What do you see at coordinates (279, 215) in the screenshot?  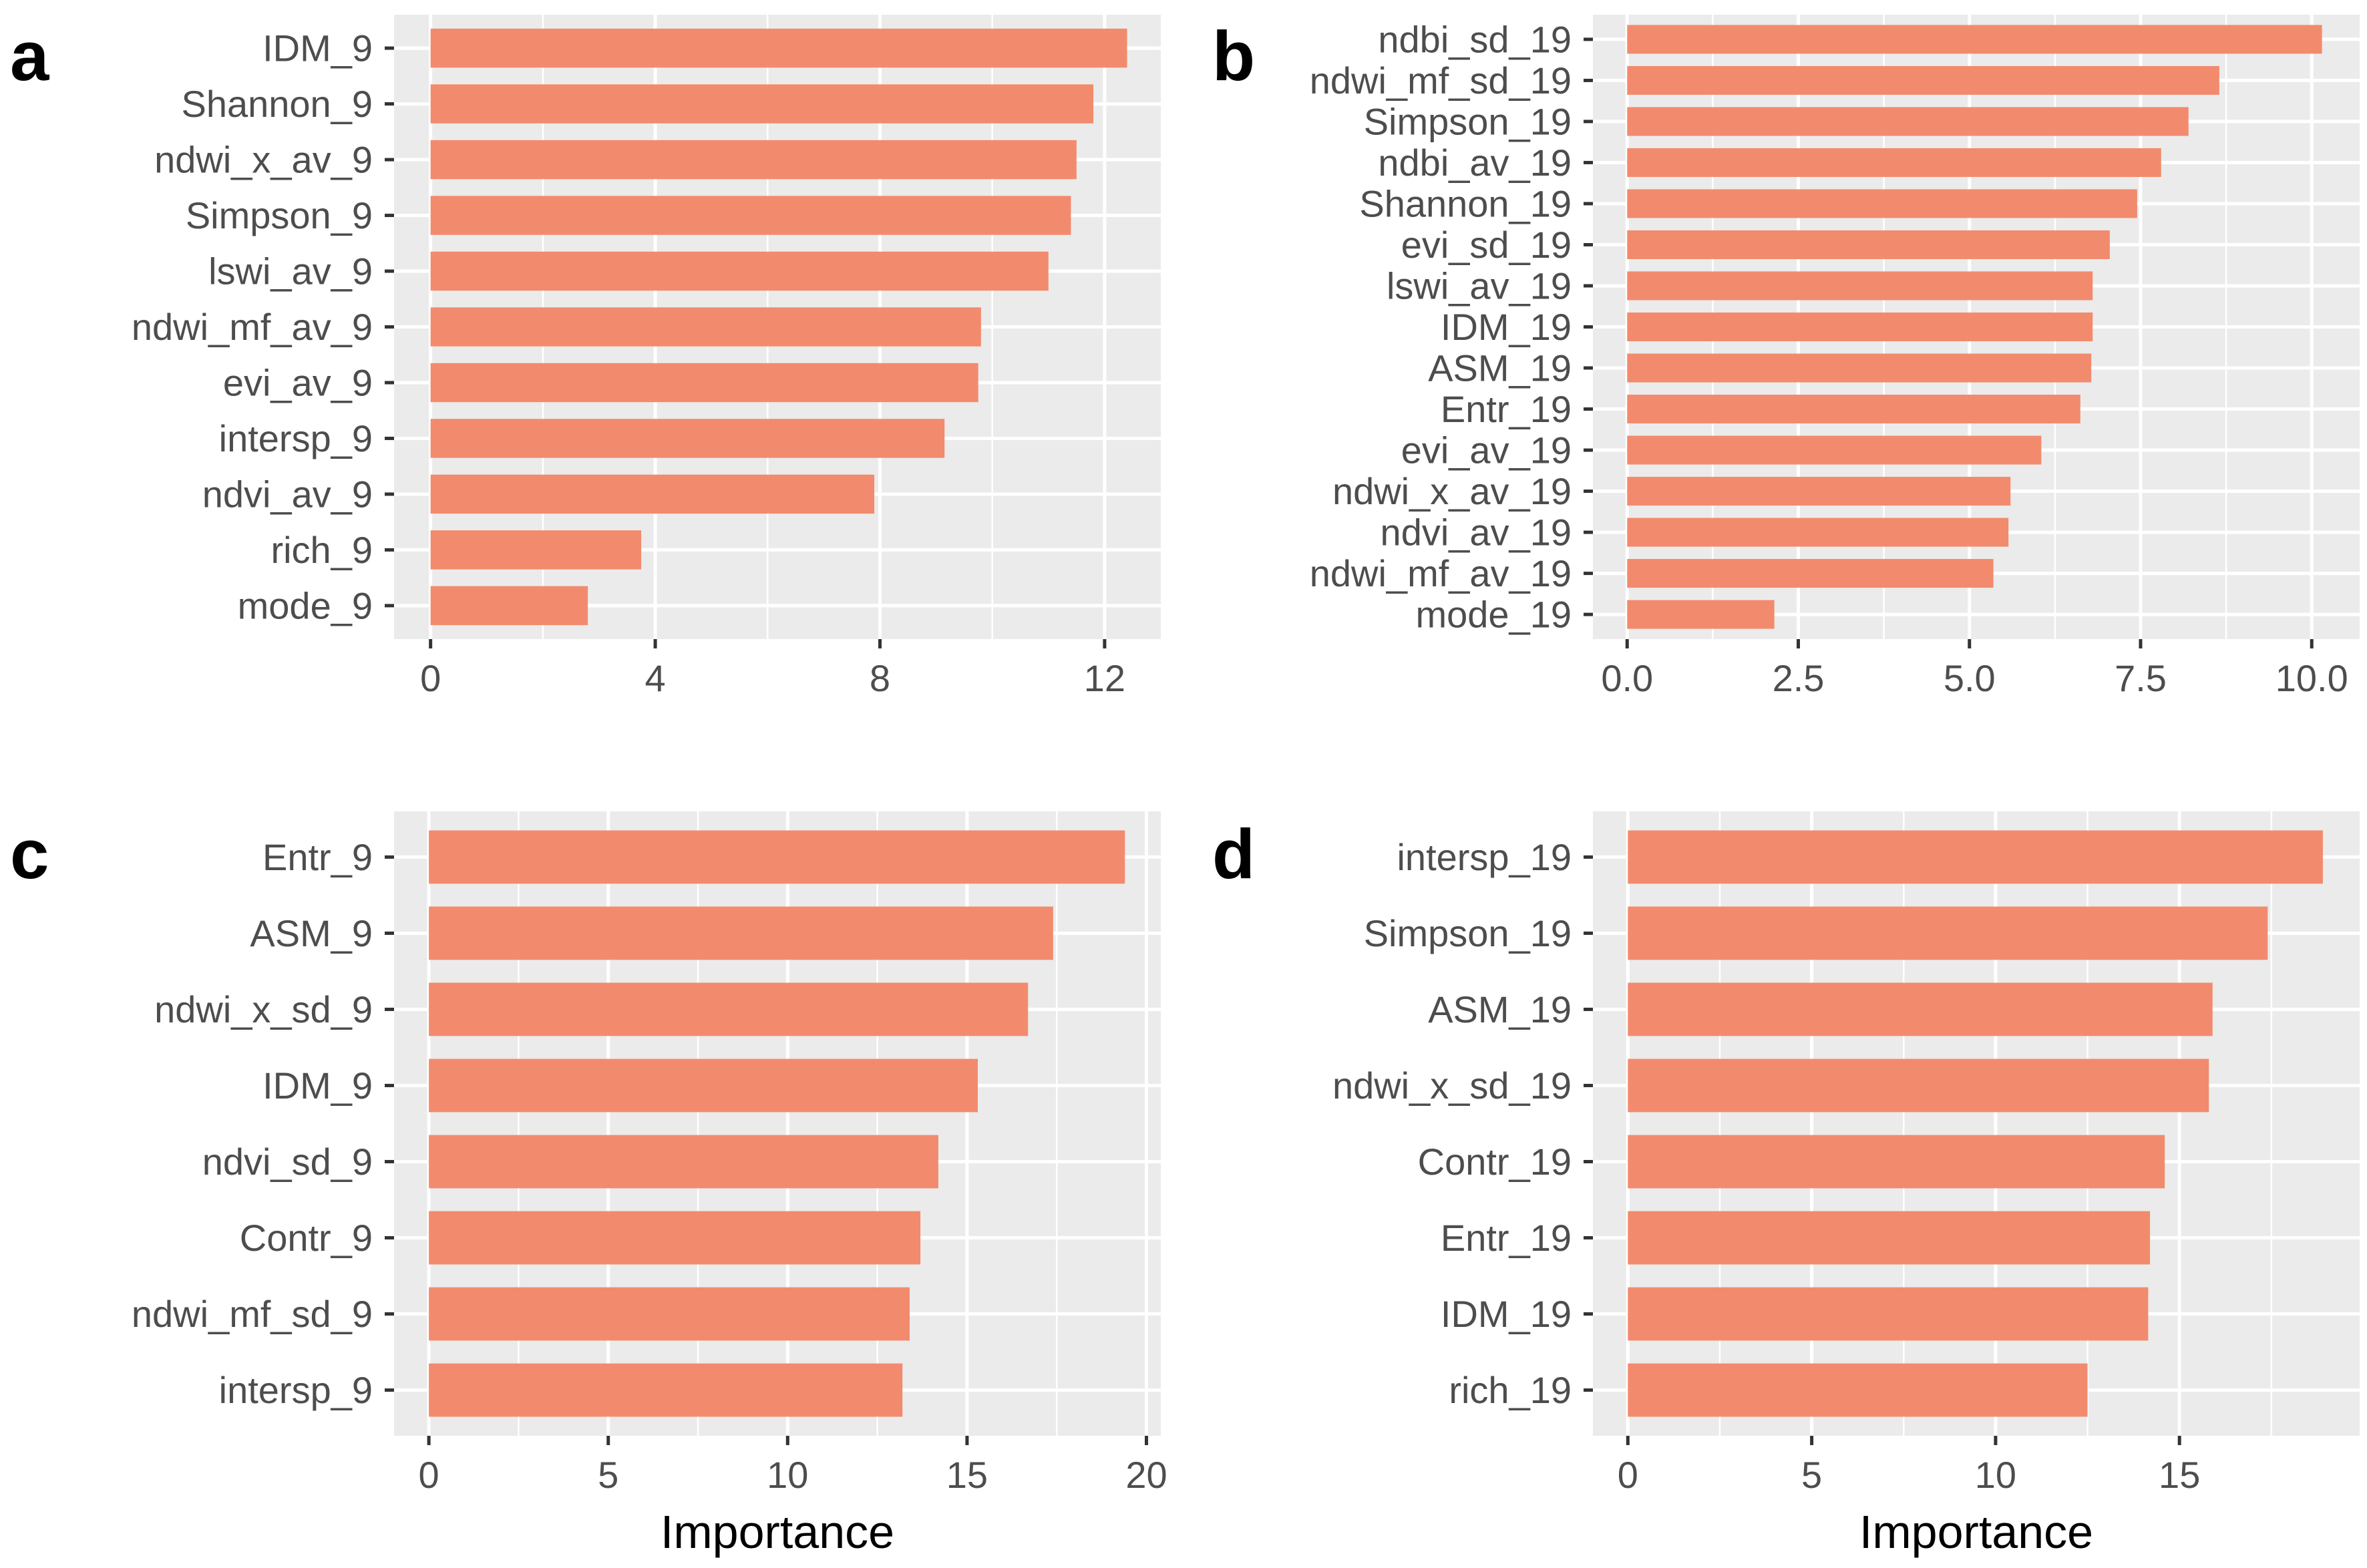 I see `y-tick-label-a-4: Simpson_9` at bounding box center [279, 215].